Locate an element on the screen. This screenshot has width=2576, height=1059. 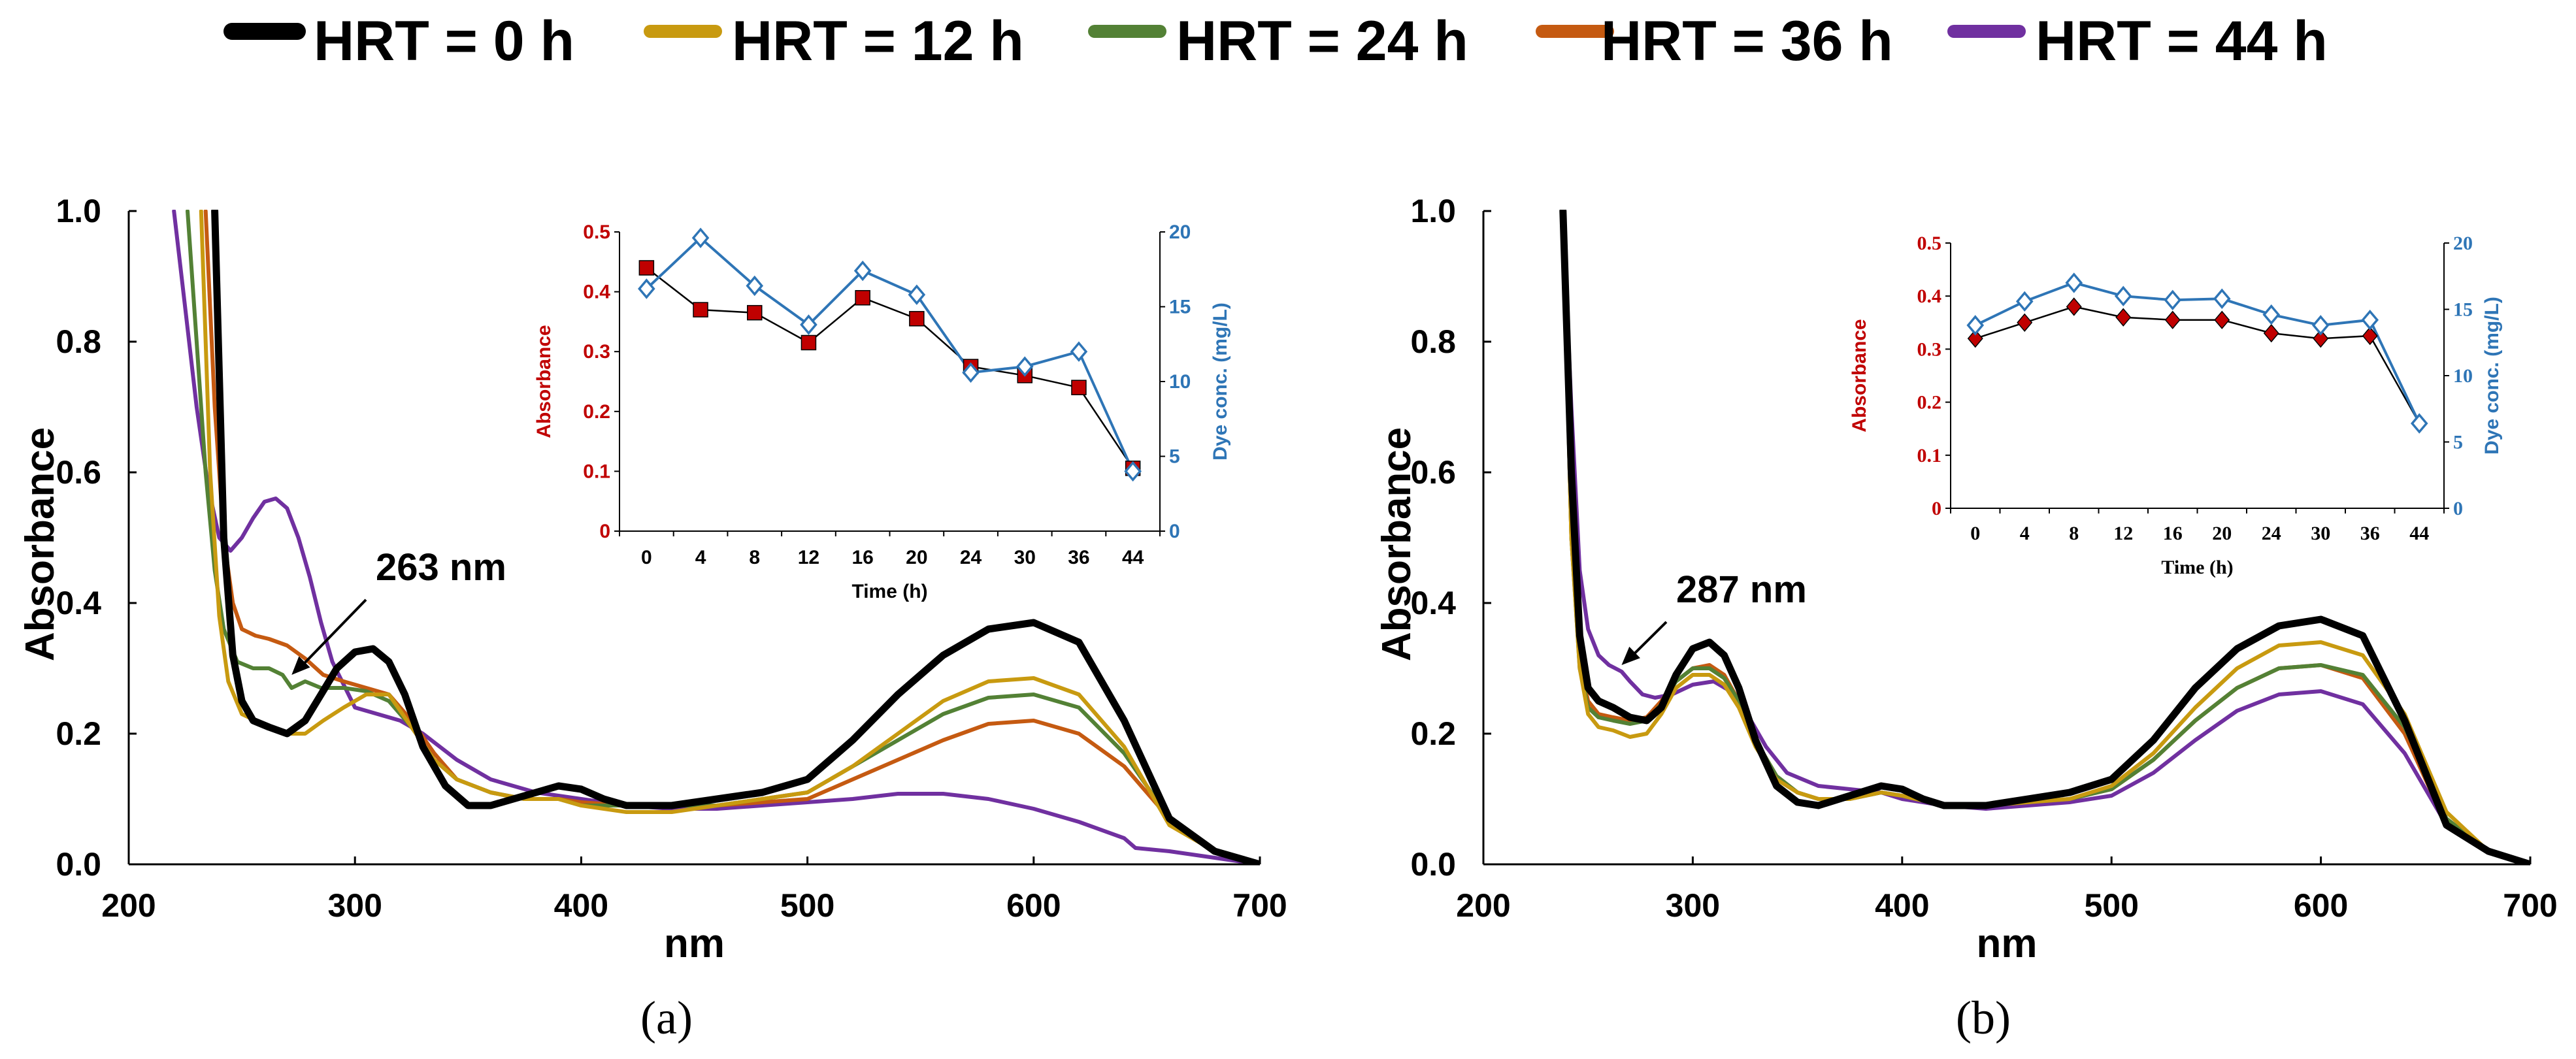
y-tick-label: 0.2 is located at coordinates (78, 733).